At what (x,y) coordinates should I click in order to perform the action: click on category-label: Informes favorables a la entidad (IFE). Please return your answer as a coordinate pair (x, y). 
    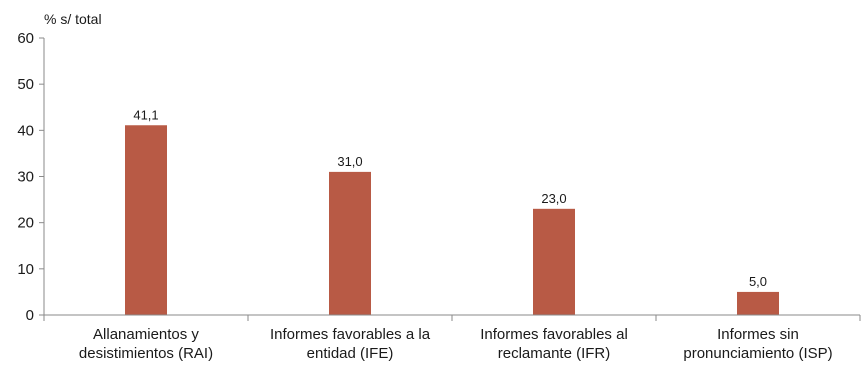
    Looking at the image, I should click on (350, 344).